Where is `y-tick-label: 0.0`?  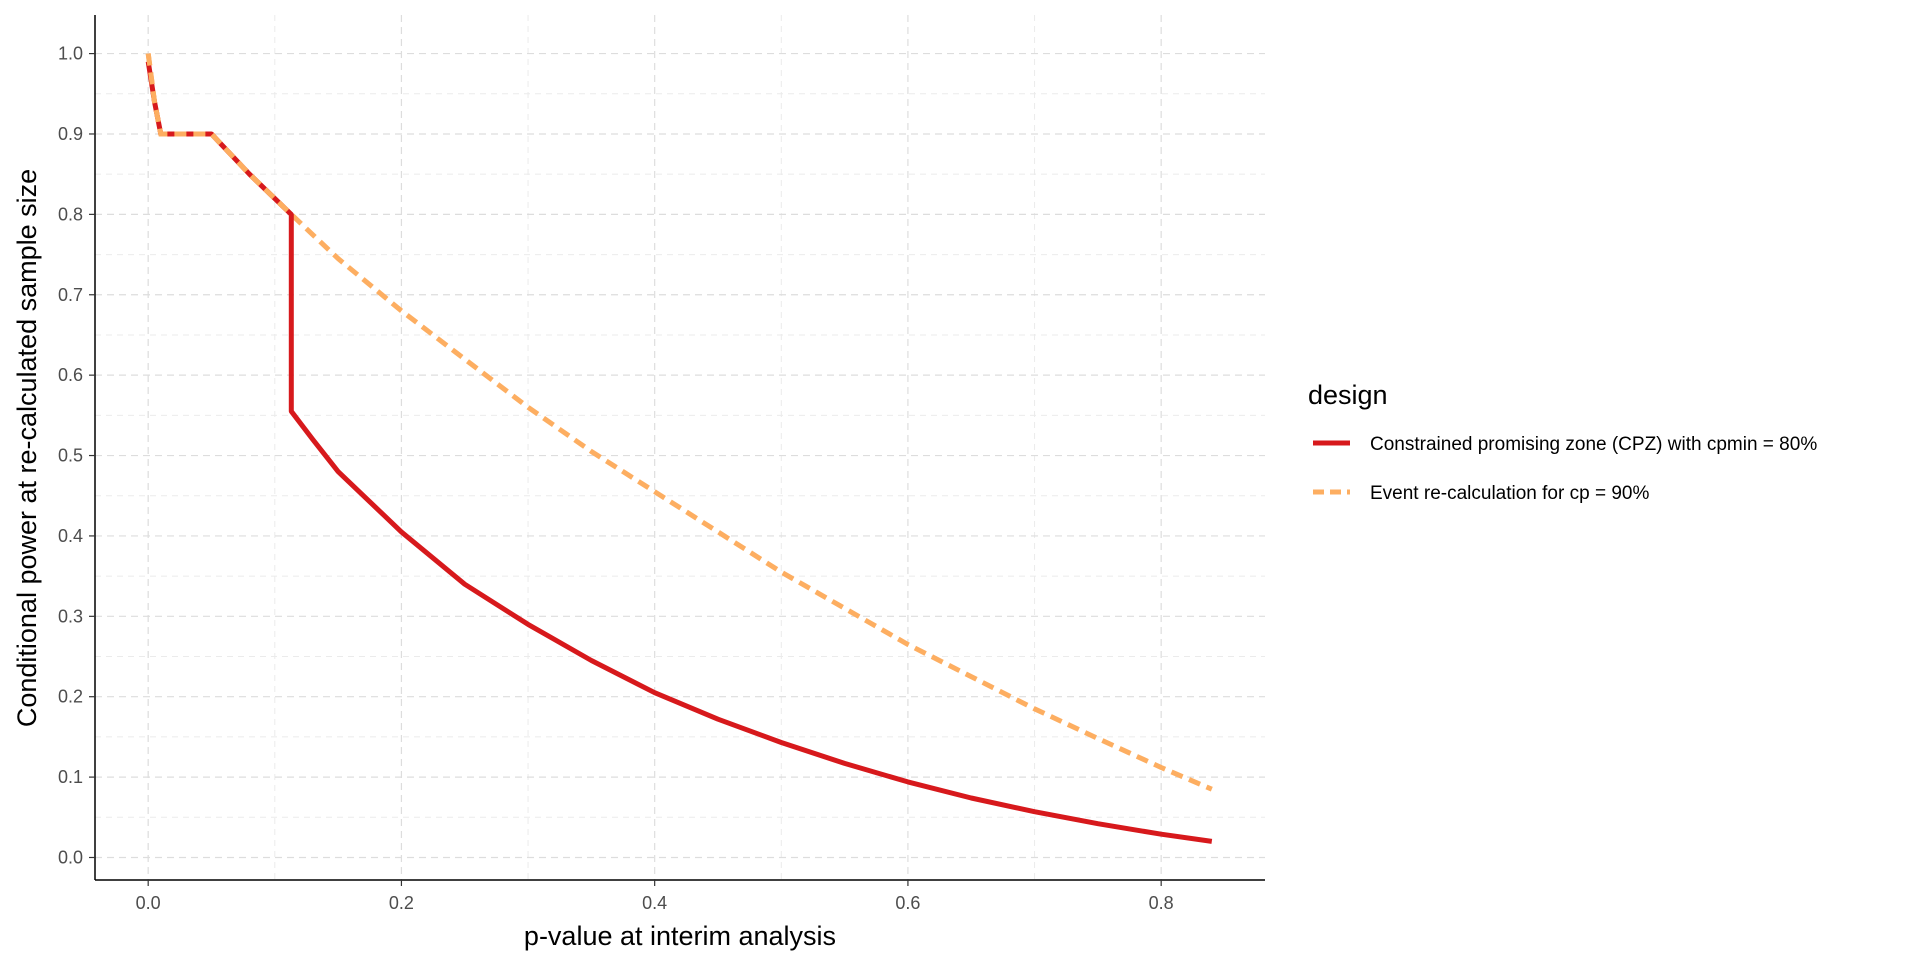 y-tick-label: 0.0 is located at coordinates (70, 857).